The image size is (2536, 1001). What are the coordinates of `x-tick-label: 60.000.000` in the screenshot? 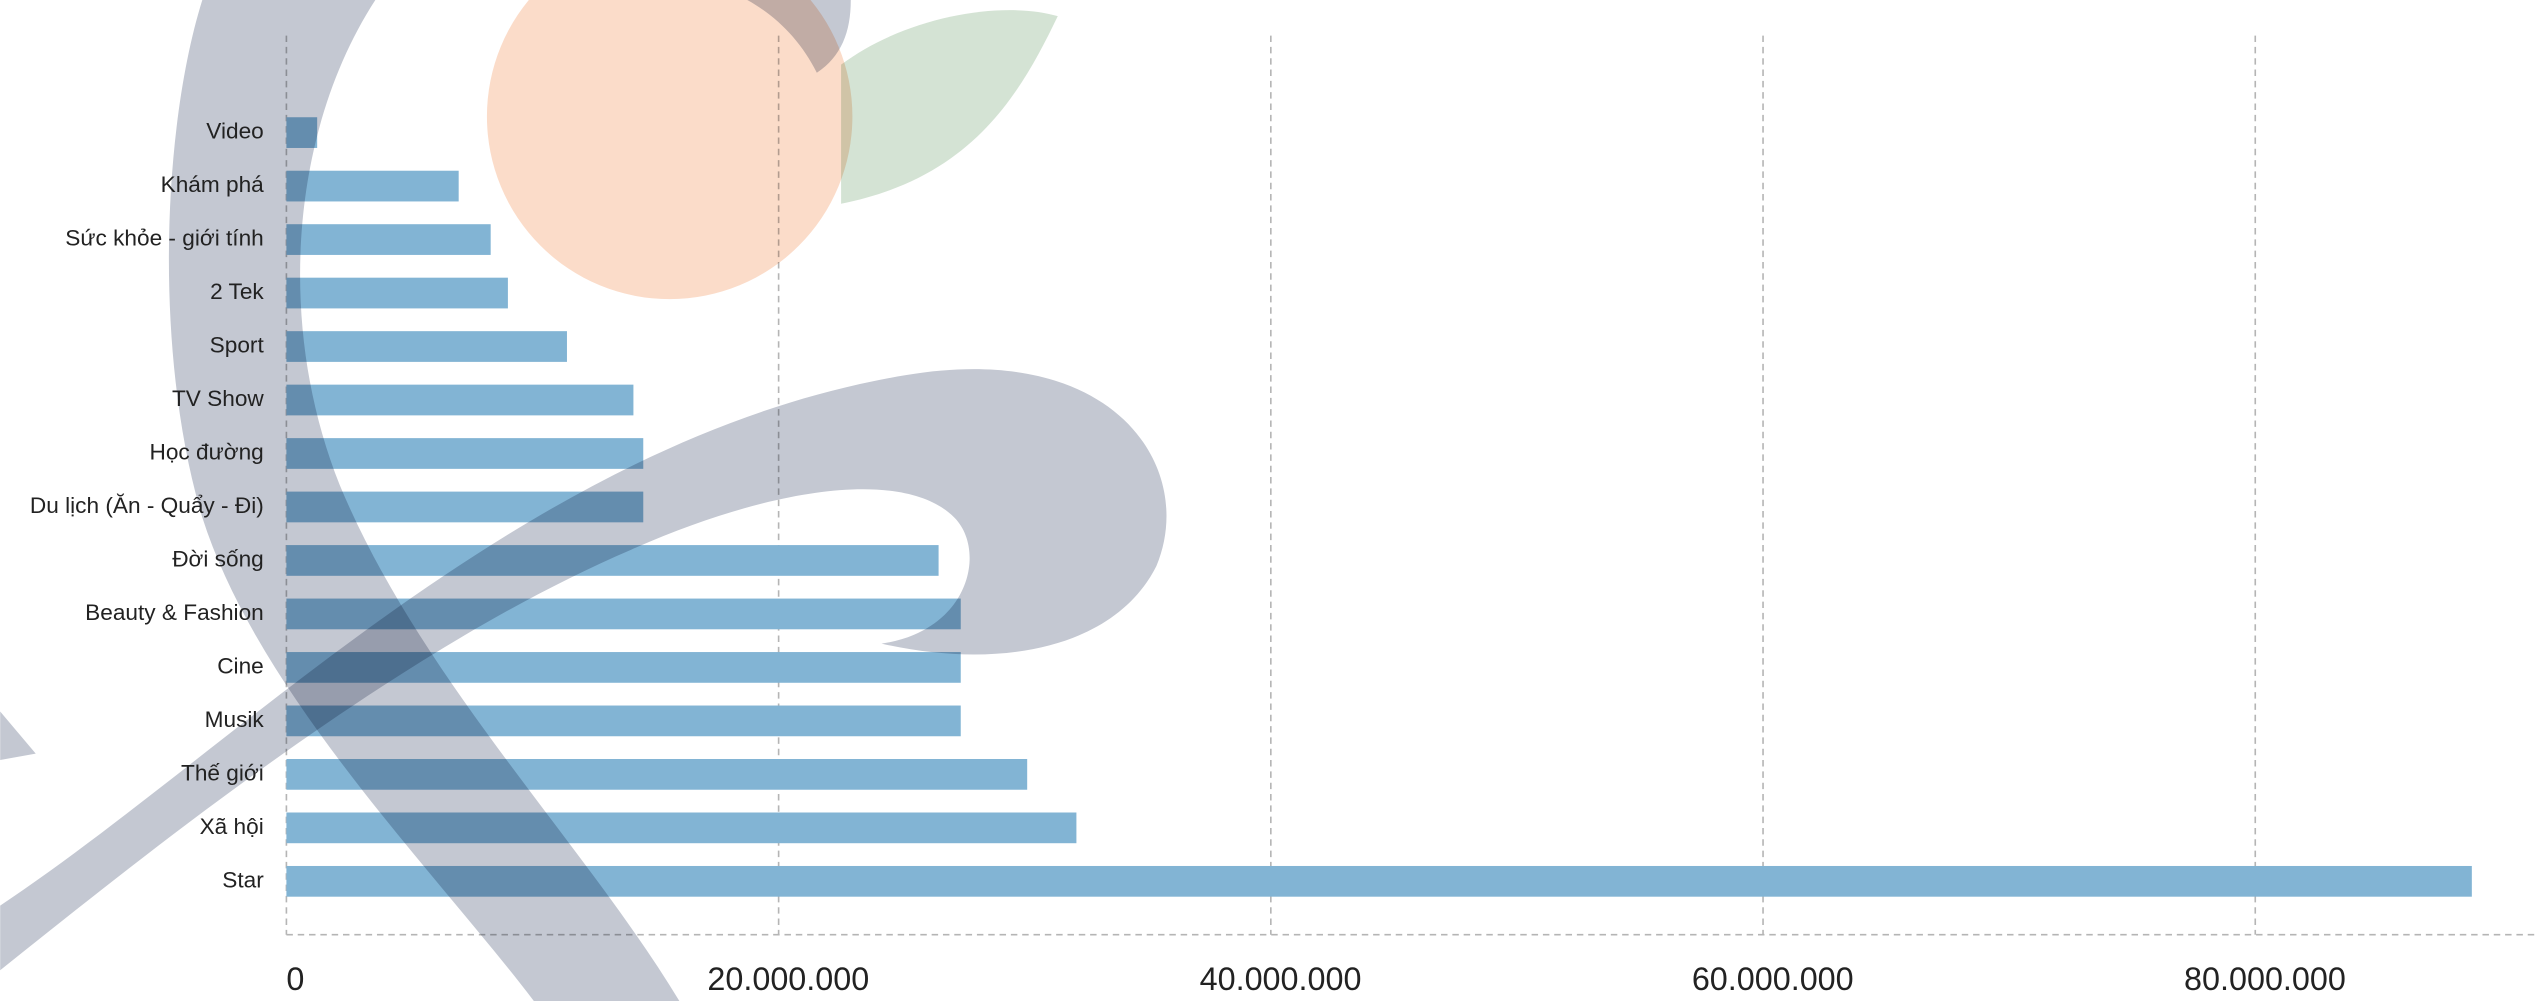 It's located at (1773, 979).